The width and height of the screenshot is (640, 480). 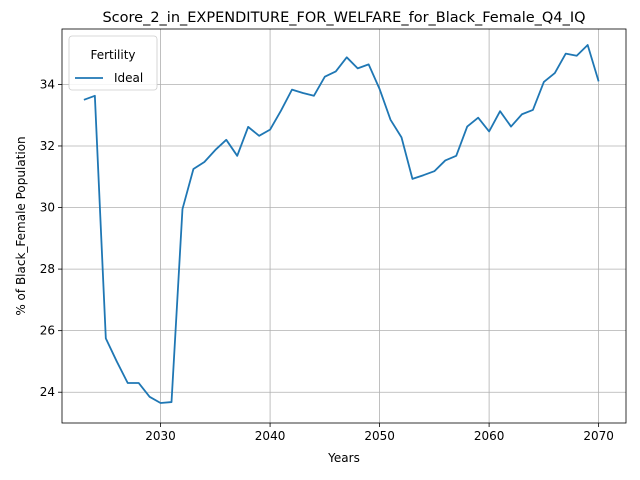 I want to click on legend: Fertility Ideal, so click(x=113, y=63).